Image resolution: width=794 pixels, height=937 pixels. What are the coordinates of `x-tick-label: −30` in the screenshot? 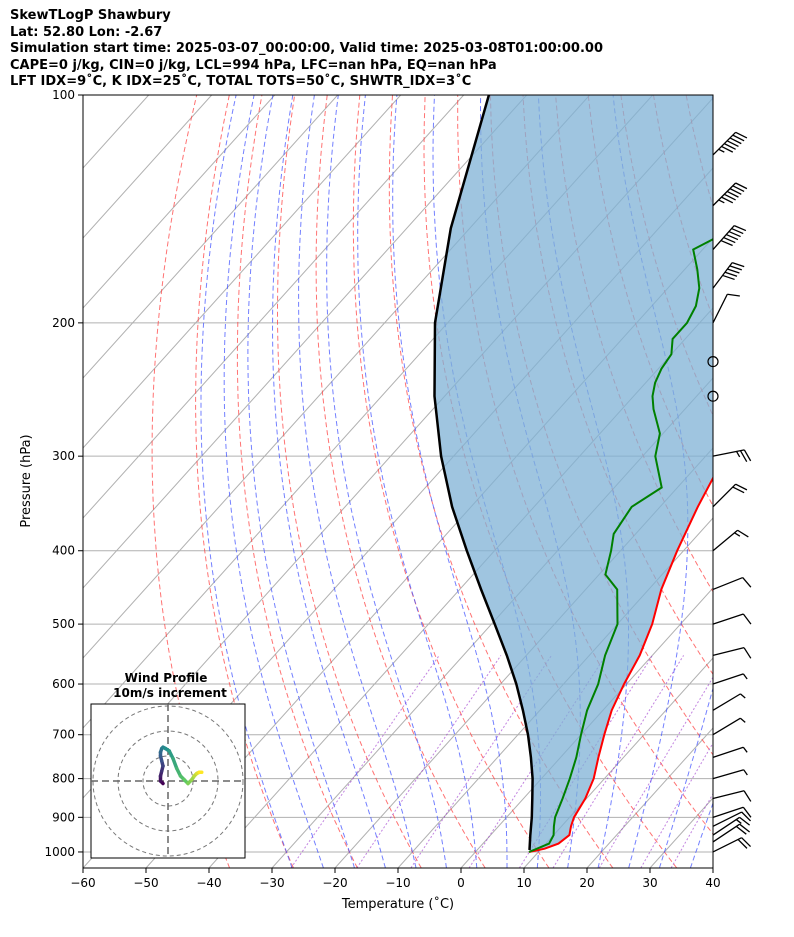 It's located at (271, 883).